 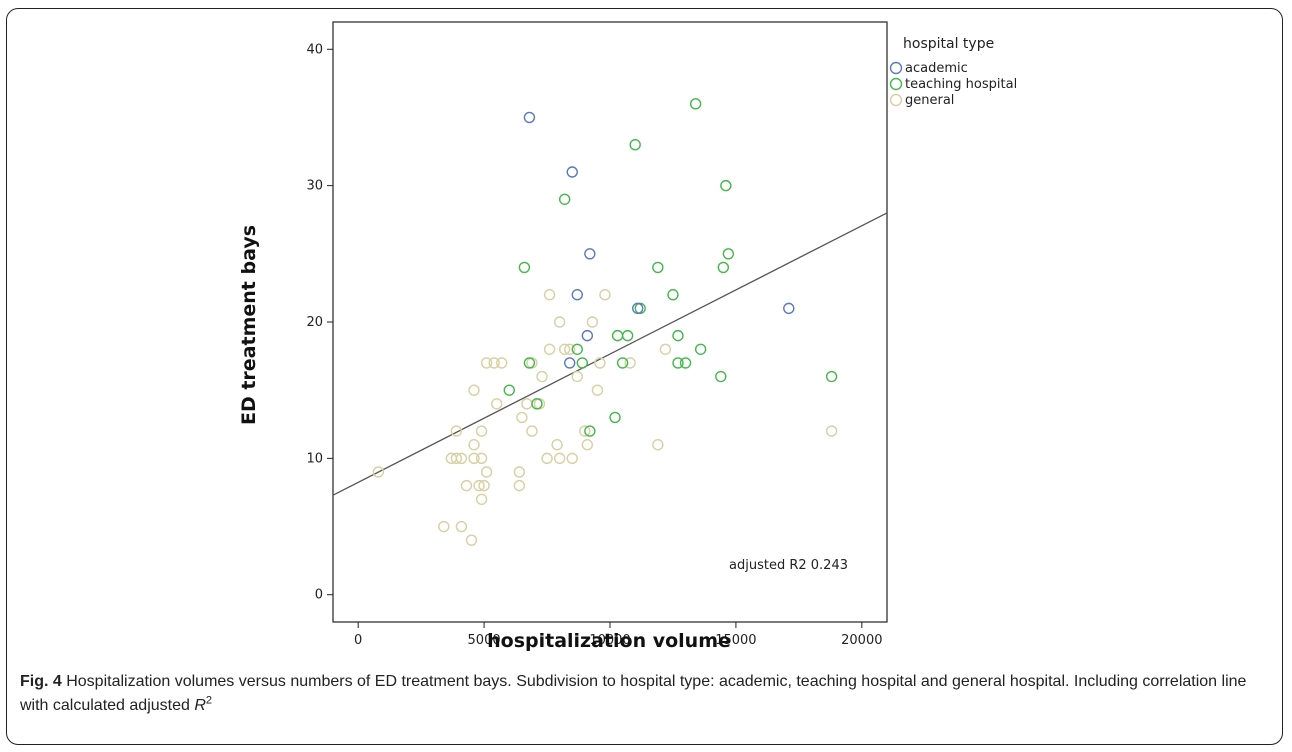 I want to click on legend-label-general: general, so click(x=929, y=100).